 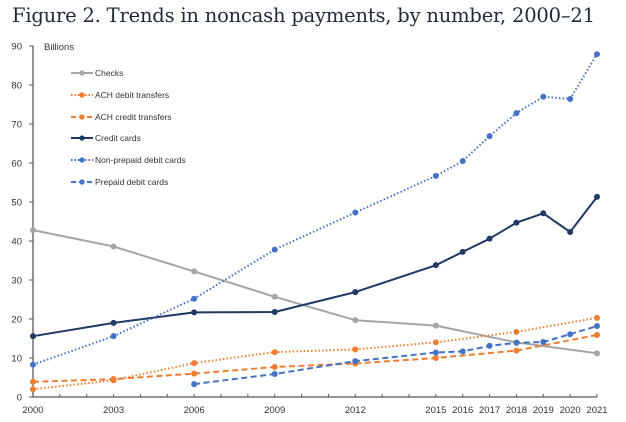 What do you see at coordinates (16, 47) in the screenshot?
I see `y-tick-label: 90` at bounding box center [16, 47].